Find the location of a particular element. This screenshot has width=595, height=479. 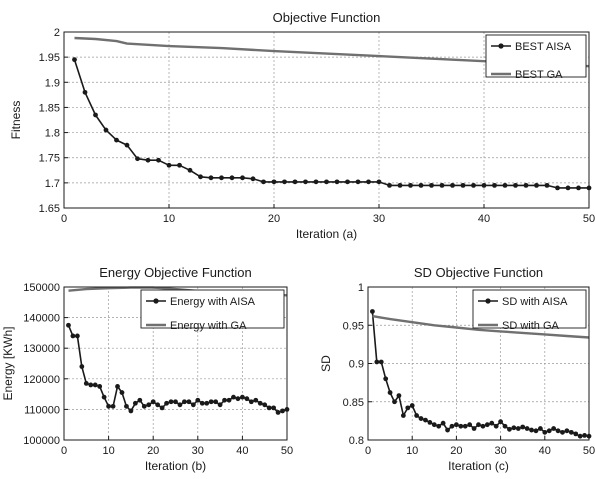

y-axis-label: Energy [KWh] is located at coordinates (8, 363).